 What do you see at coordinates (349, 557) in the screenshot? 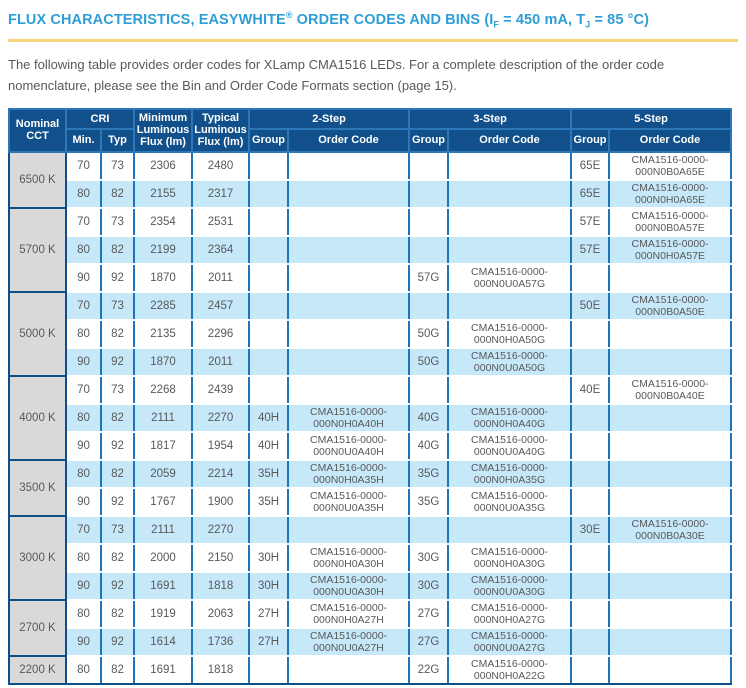
I see `order-code-2step-cell: CMA1516-0000-000N0H0A30H` at bounding box center [349, 557].